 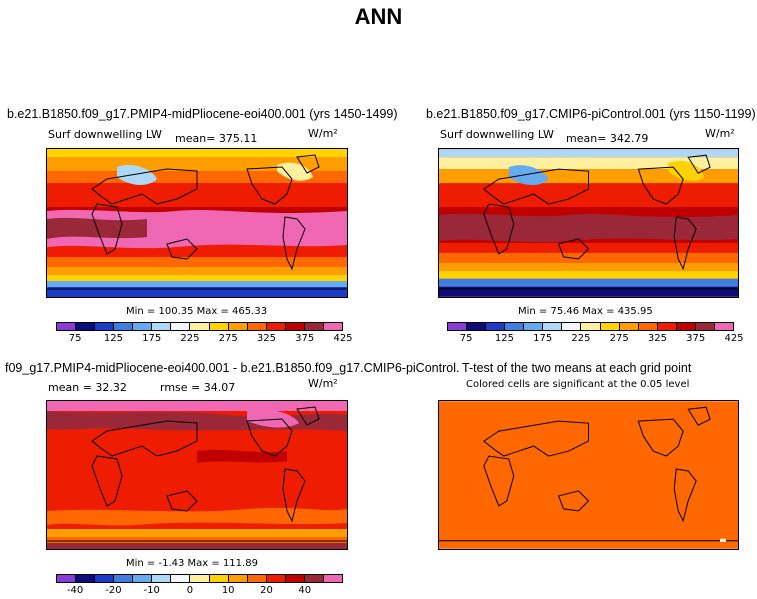 What do you see at coordinates (607, 138) in the screenshot?
I see `panel-ref-mean: mean= 342.79` at bounding box center [607, 138].